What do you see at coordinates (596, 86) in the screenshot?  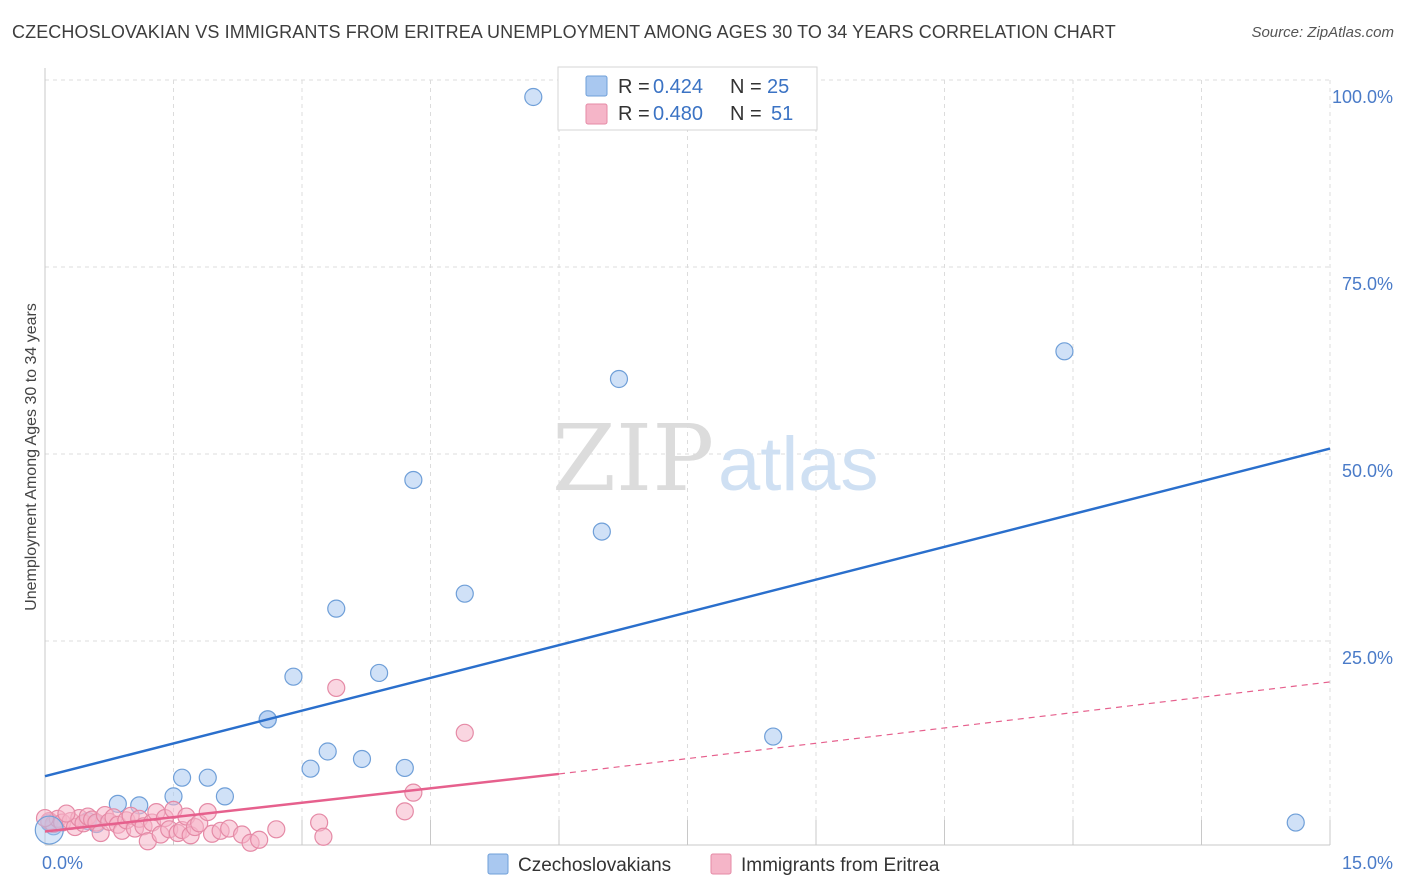 I see `legend-swatch-czechoslovakians` at bounding box center [596, 86].